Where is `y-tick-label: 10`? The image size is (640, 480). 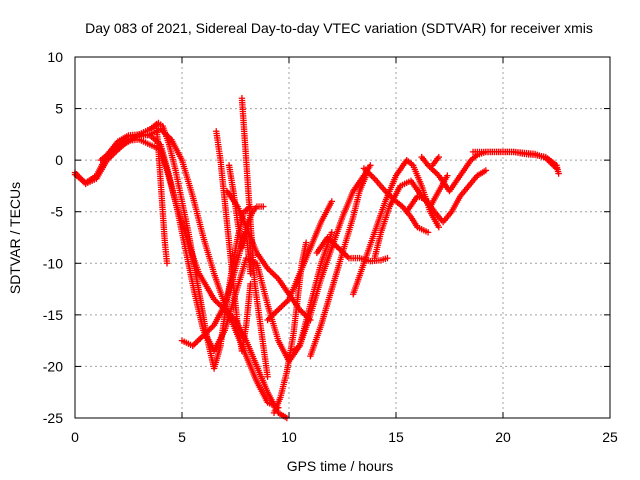 y-tick-label: 10 is located at coordinates (55, 57).